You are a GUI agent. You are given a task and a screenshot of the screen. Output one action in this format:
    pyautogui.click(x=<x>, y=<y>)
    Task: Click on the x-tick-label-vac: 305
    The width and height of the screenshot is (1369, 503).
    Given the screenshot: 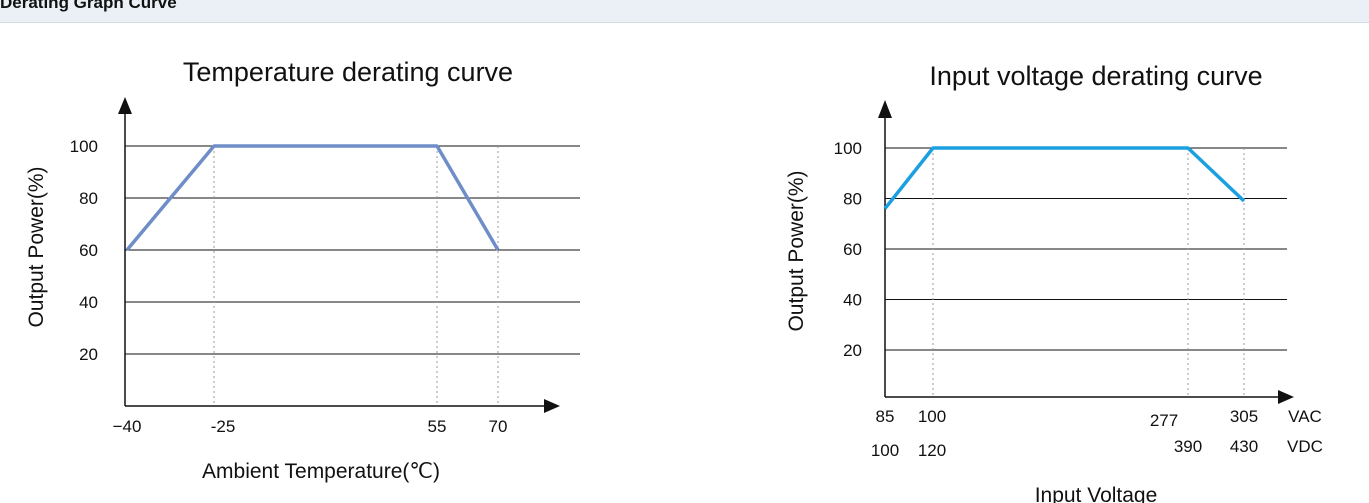 What is the action you would take?
    pyautogui.click(x=1244, y=416)
    